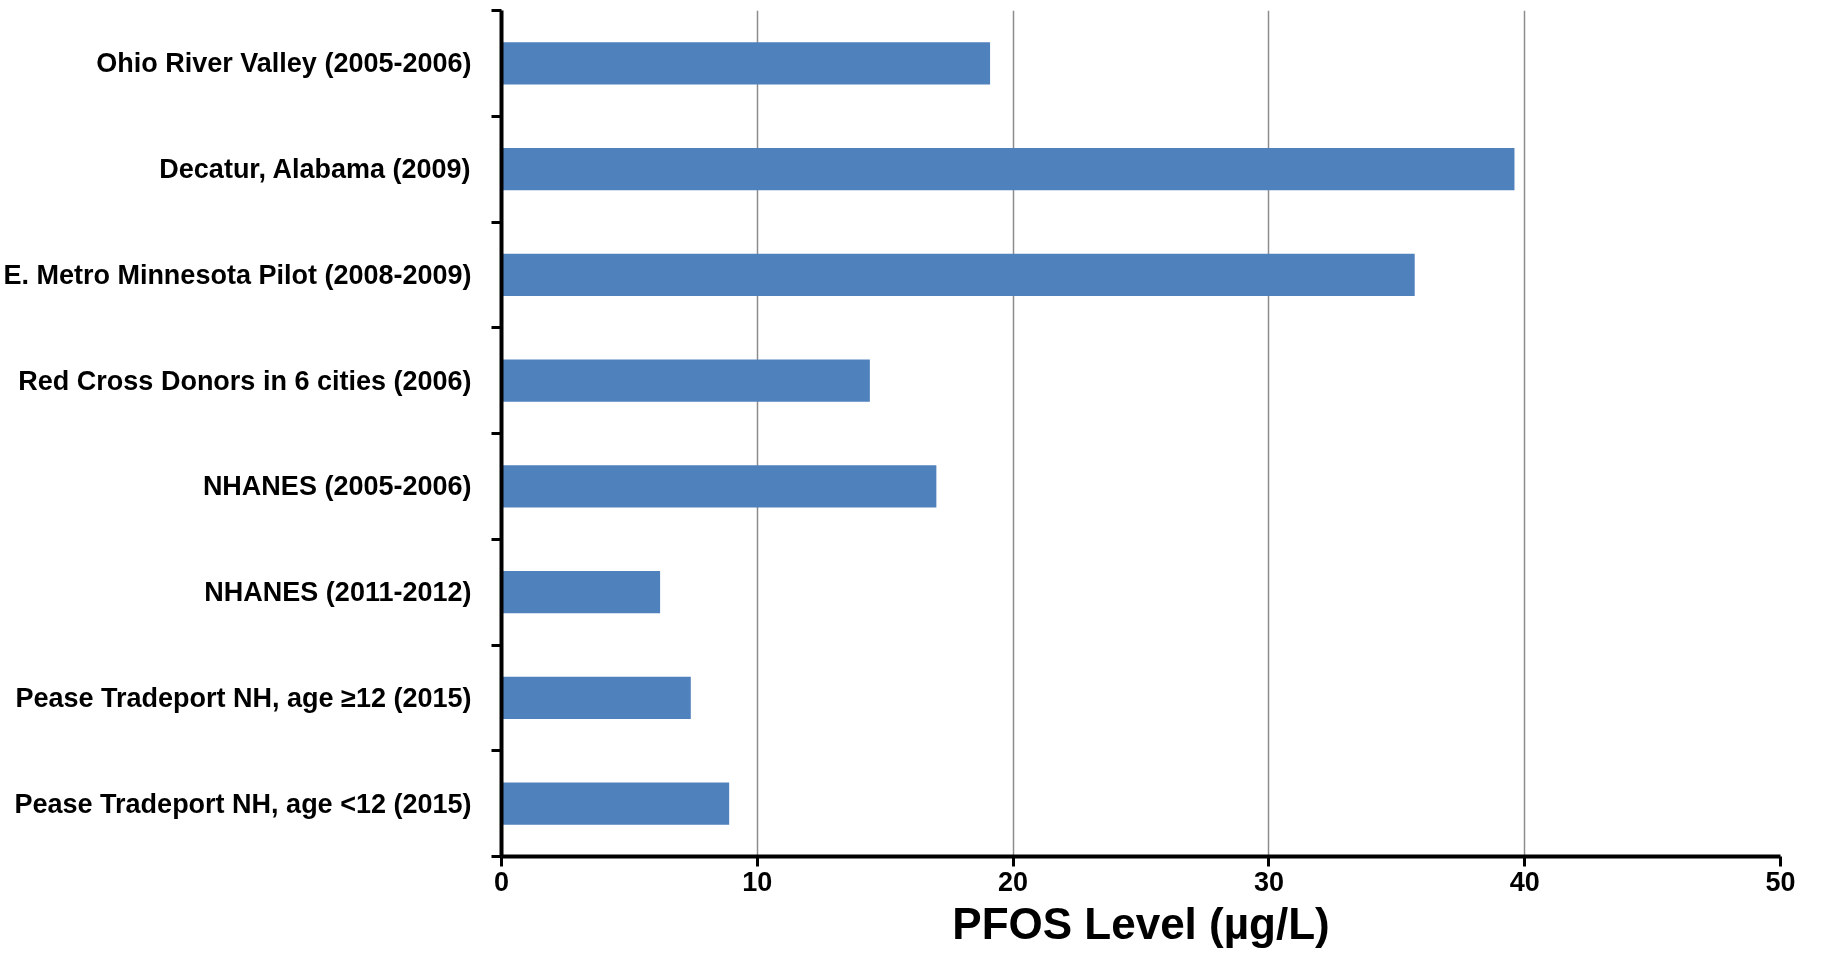 The width and height of the screenshot is (1839, 960). Describe the element at coordinates (315, 169) in the screenshot. I see `y-tick-label: Decatur, Alabama (2009)` at that location.